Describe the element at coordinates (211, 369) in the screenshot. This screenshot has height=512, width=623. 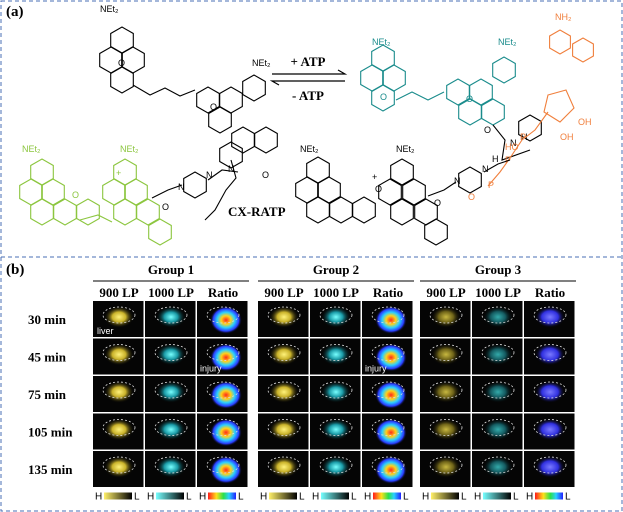
I see `annotation: injury` at that location.